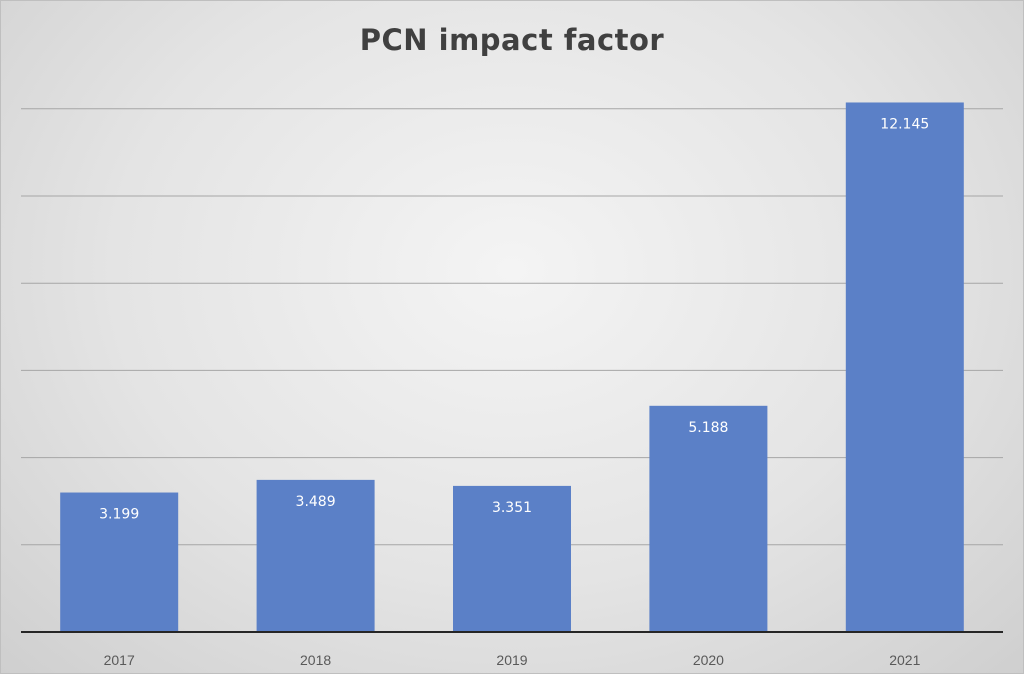 The image size is (1024, 674). What do you see at coordinates (511, 660) in the screenshot?
I see `x-tick-label-2019: 2019` at bounding box center [511, 660].